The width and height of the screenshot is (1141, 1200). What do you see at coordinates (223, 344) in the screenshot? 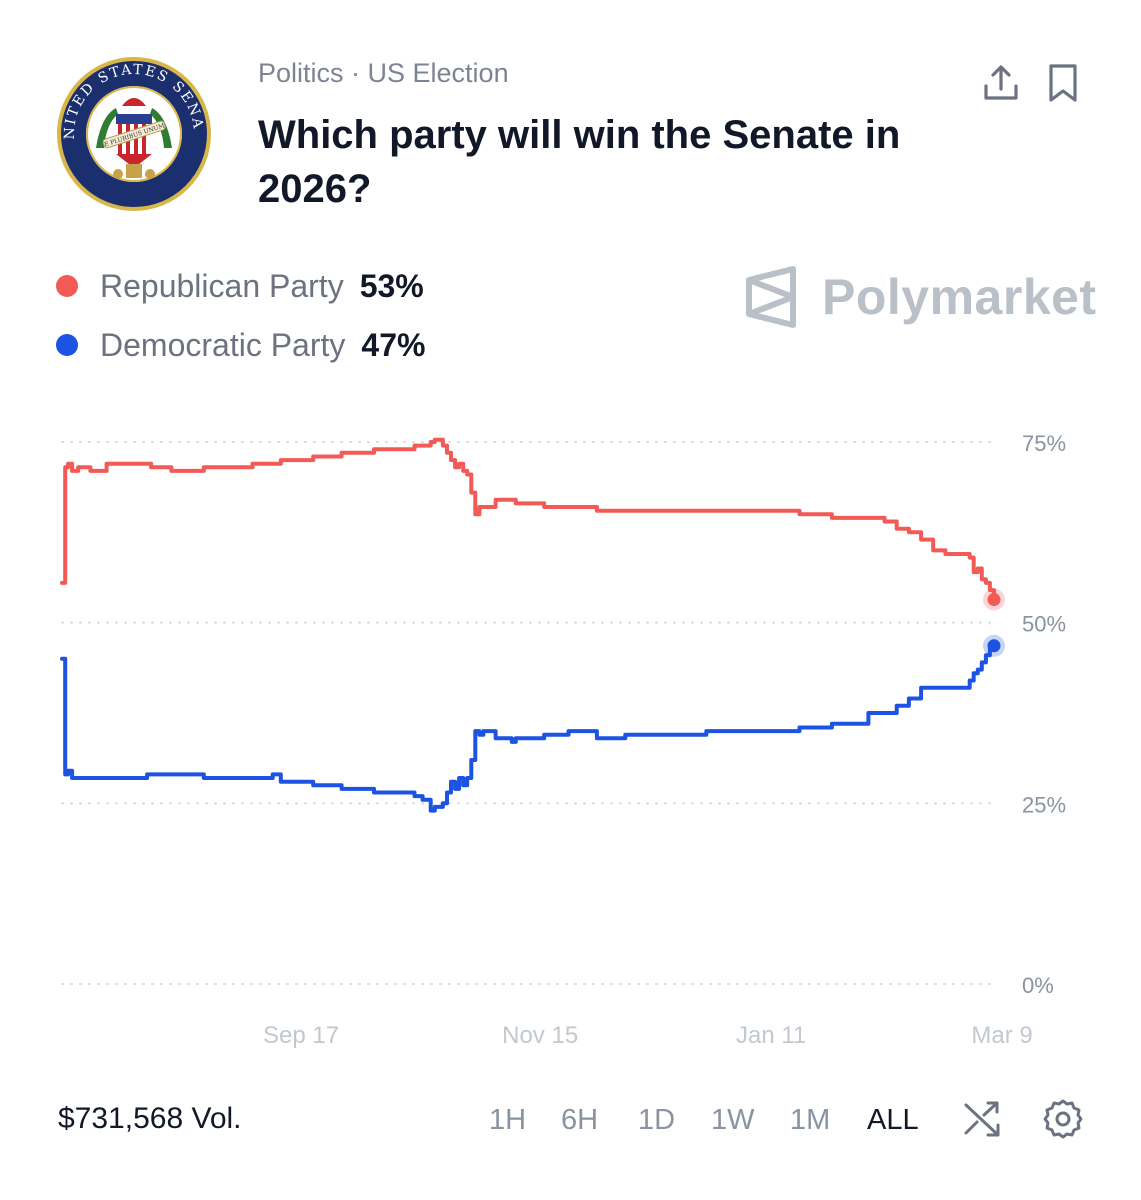
I see `legend-label: Democratic Party` at bounding box center [223, 344].